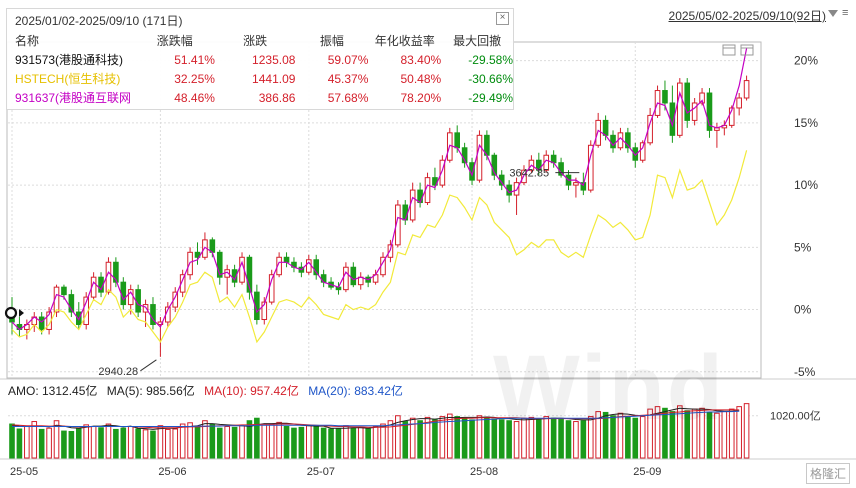 Image resolution: width=856 pixels, height=488 pixels. Describe the element at coordinates (502, 18) in the screenshot. I see `close-icon: ×` at that location.